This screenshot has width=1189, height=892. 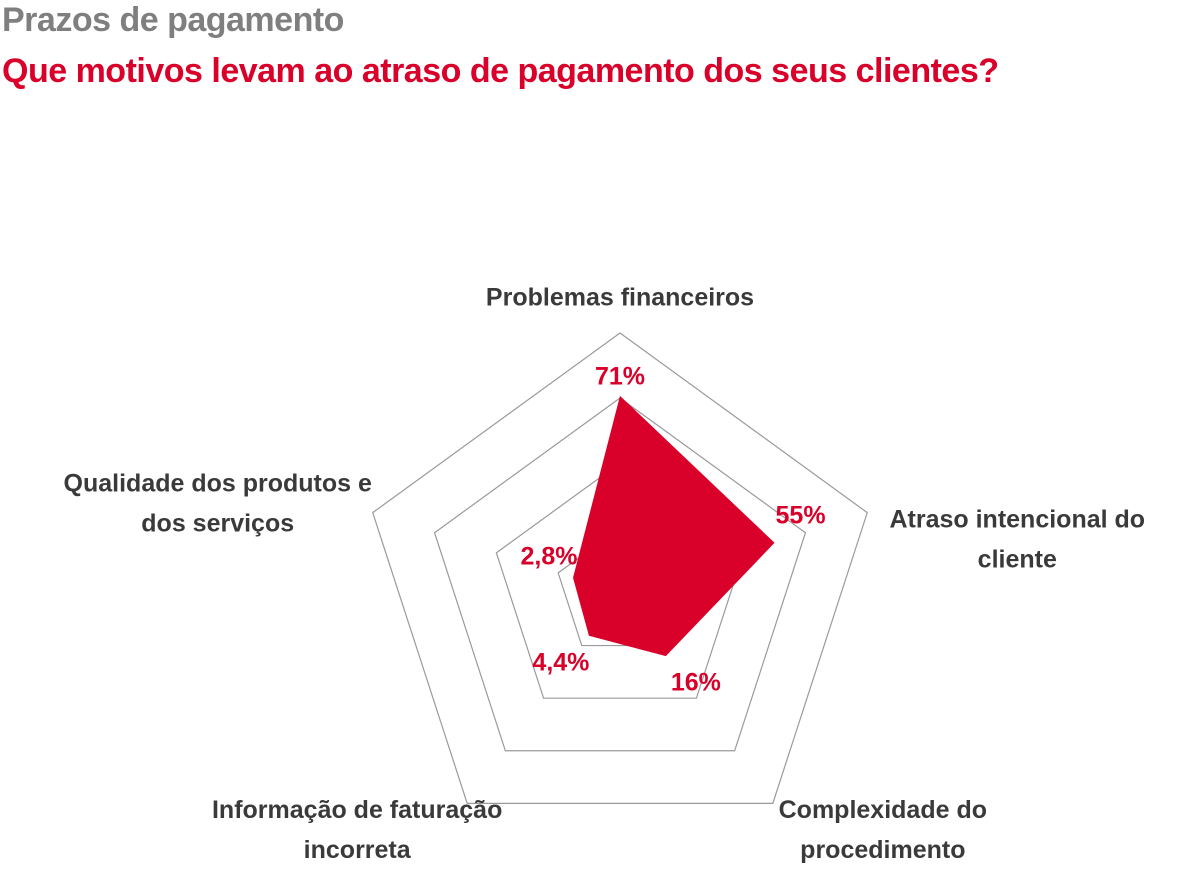 I want to click on category-label-1: Problemas financeiros, so click(x=620, y=298).